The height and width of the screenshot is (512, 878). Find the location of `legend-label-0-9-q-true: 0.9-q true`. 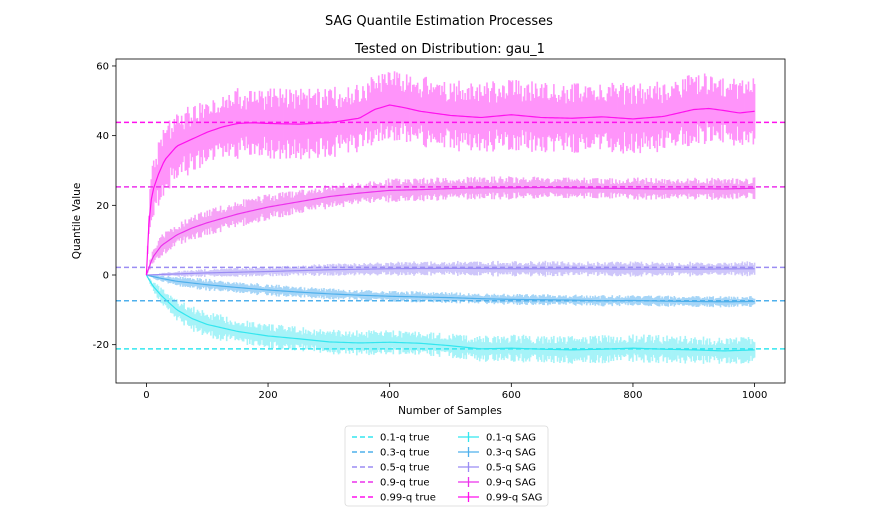

legend-label-0-9-q-true: 0.9-q true is located at coordinates (405, 483).